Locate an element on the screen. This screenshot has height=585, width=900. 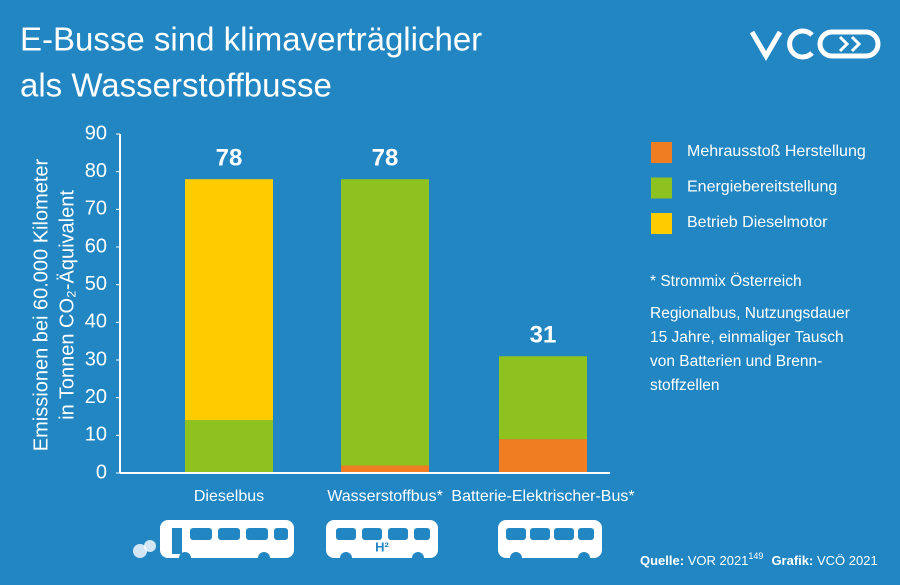
y-label-line: in Tonnen CO₂-Äquivalent is located at coordinates (67, 305).